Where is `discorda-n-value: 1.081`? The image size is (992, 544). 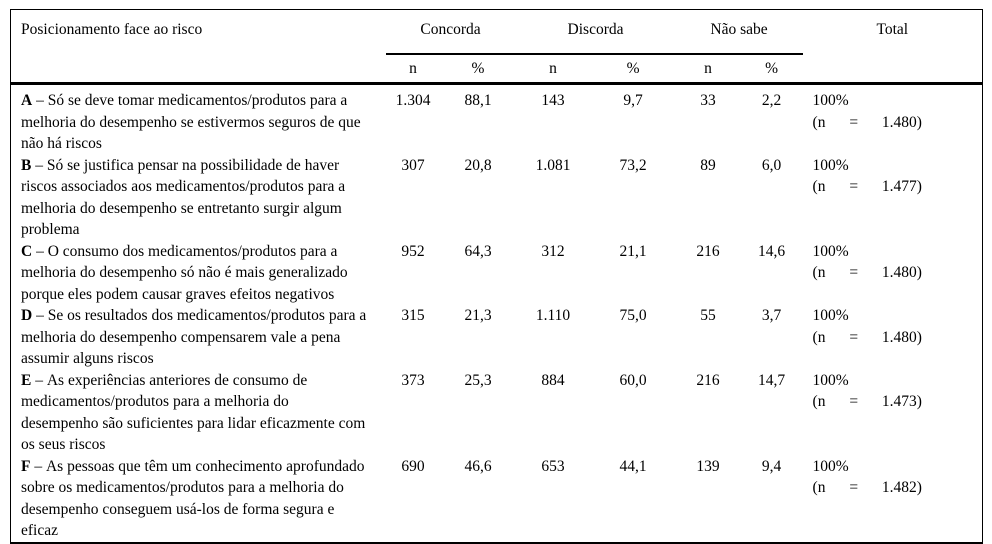
discorda-n-value: 1.081 is located at coordinates (553, 165).